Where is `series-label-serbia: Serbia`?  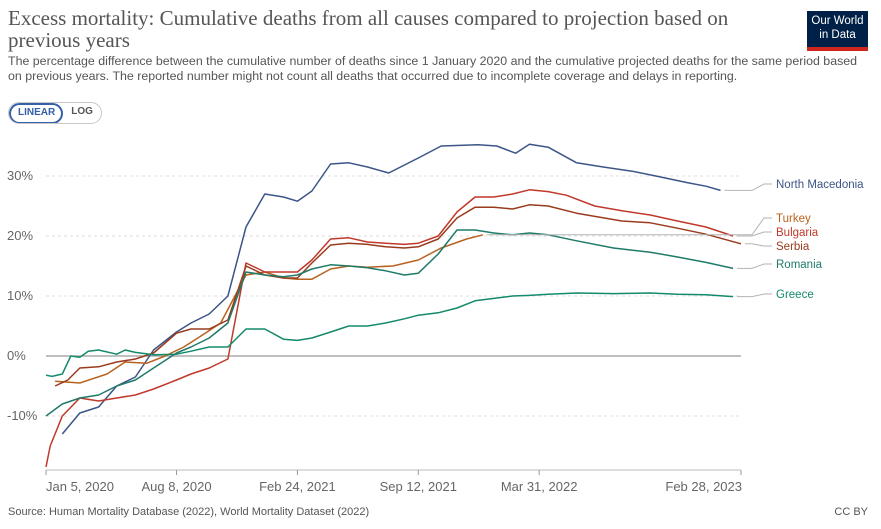 series-label-serbia: Serbia is located at coordinates (793, 247).